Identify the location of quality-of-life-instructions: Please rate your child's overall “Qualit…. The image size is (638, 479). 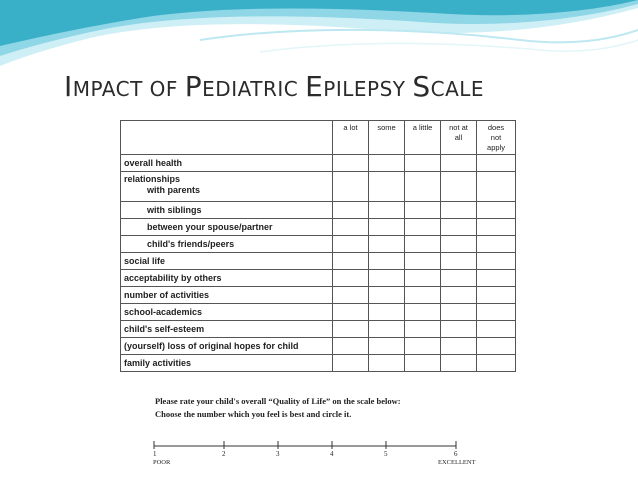
(278, 408).